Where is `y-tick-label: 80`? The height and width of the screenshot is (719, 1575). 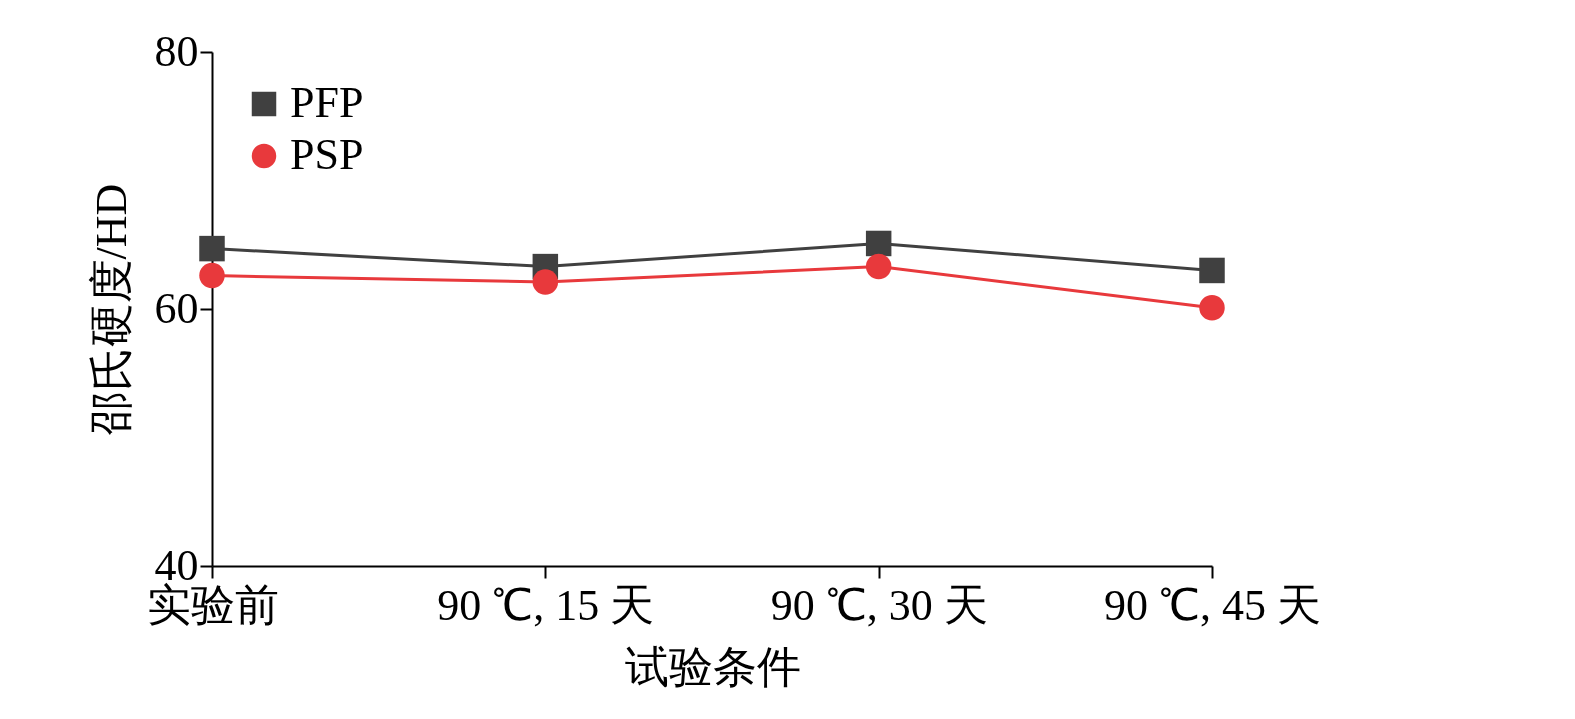 y-tick-label: 80 is located at coordinates (176, 51).